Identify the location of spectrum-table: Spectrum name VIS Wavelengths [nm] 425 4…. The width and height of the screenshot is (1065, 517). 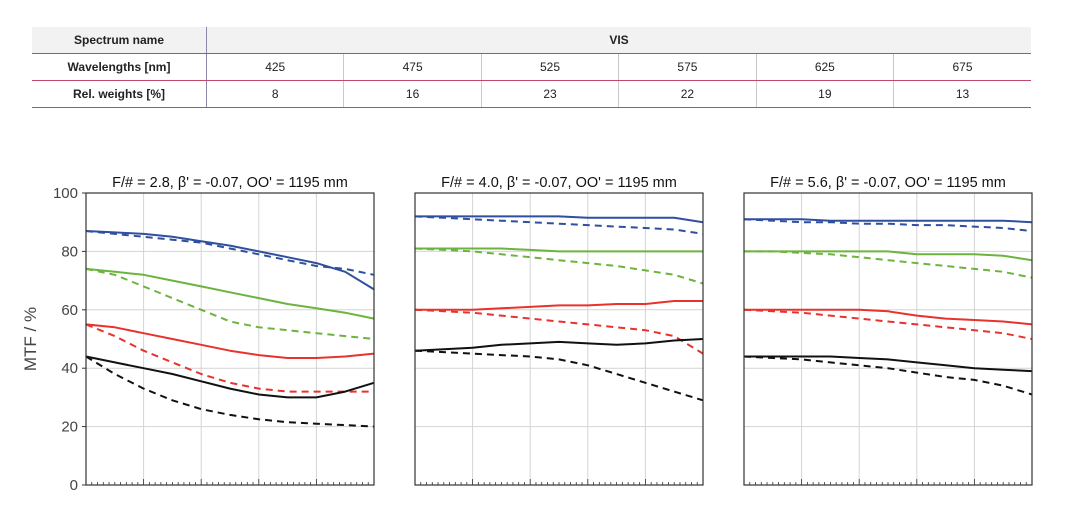
(531, 67).